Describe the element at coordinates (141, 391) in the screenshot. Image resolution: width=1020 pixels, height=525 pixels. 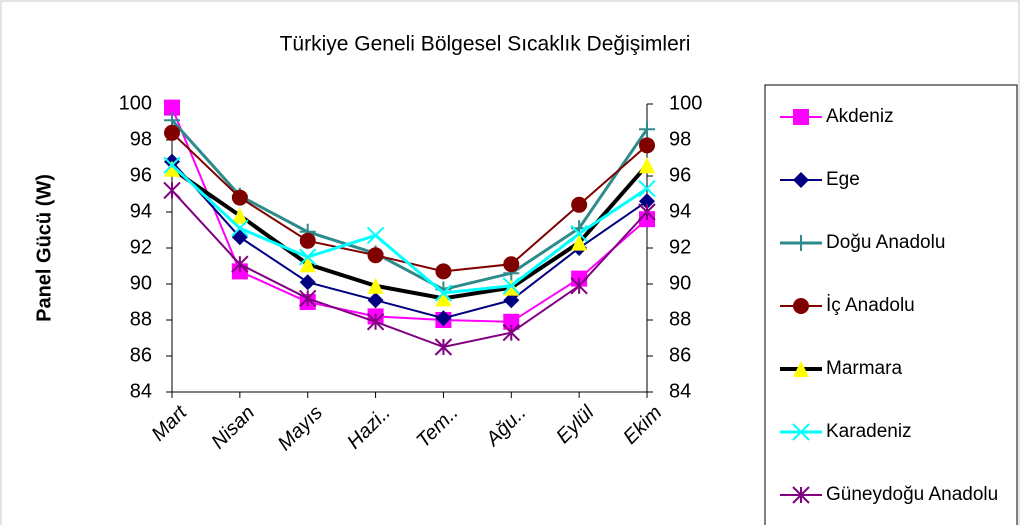
I see `y-tick-label: 84` at that location.